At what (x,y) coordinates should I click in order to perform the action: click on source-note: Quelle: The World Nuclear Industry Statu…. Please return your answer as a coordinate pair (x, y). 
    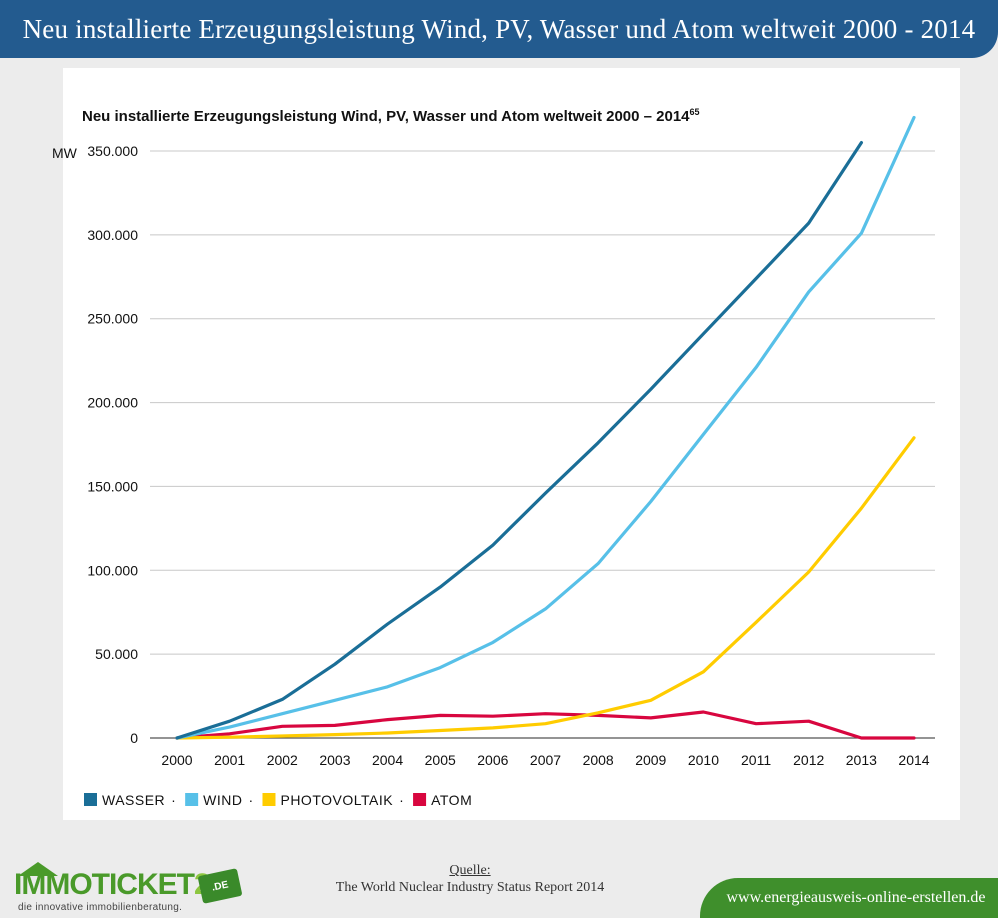
    Looking at the image, I should click on (470, 879).